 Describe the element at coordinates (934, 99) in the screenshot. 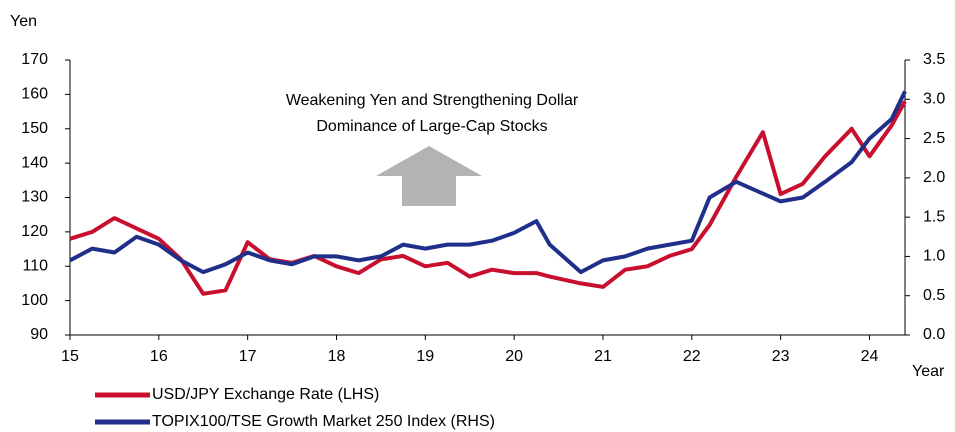

I see `y2-tick-label: 3.0` at that location.